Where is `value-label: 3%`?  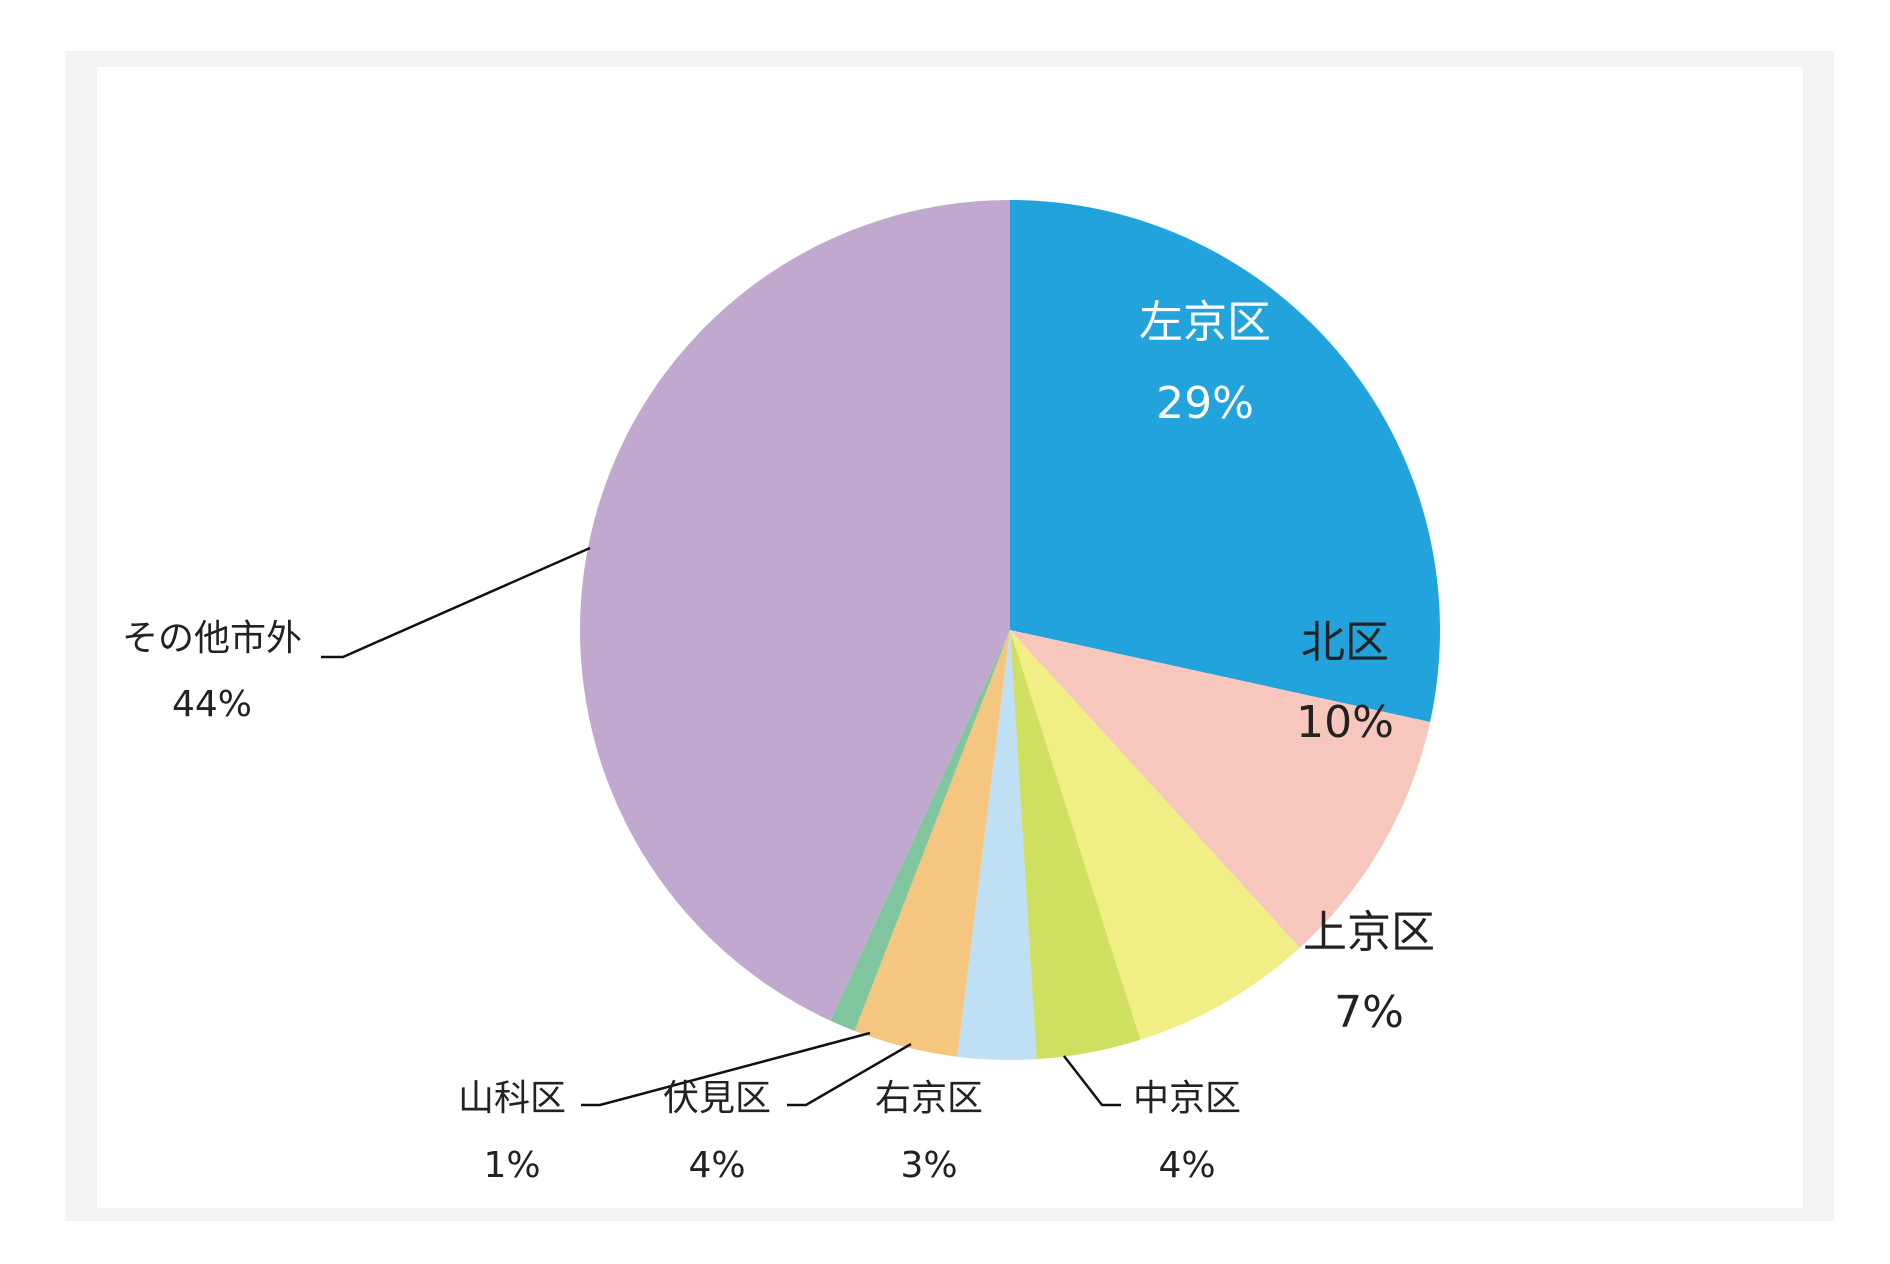 value-label: 3% is located at coordinates (928, 1165).